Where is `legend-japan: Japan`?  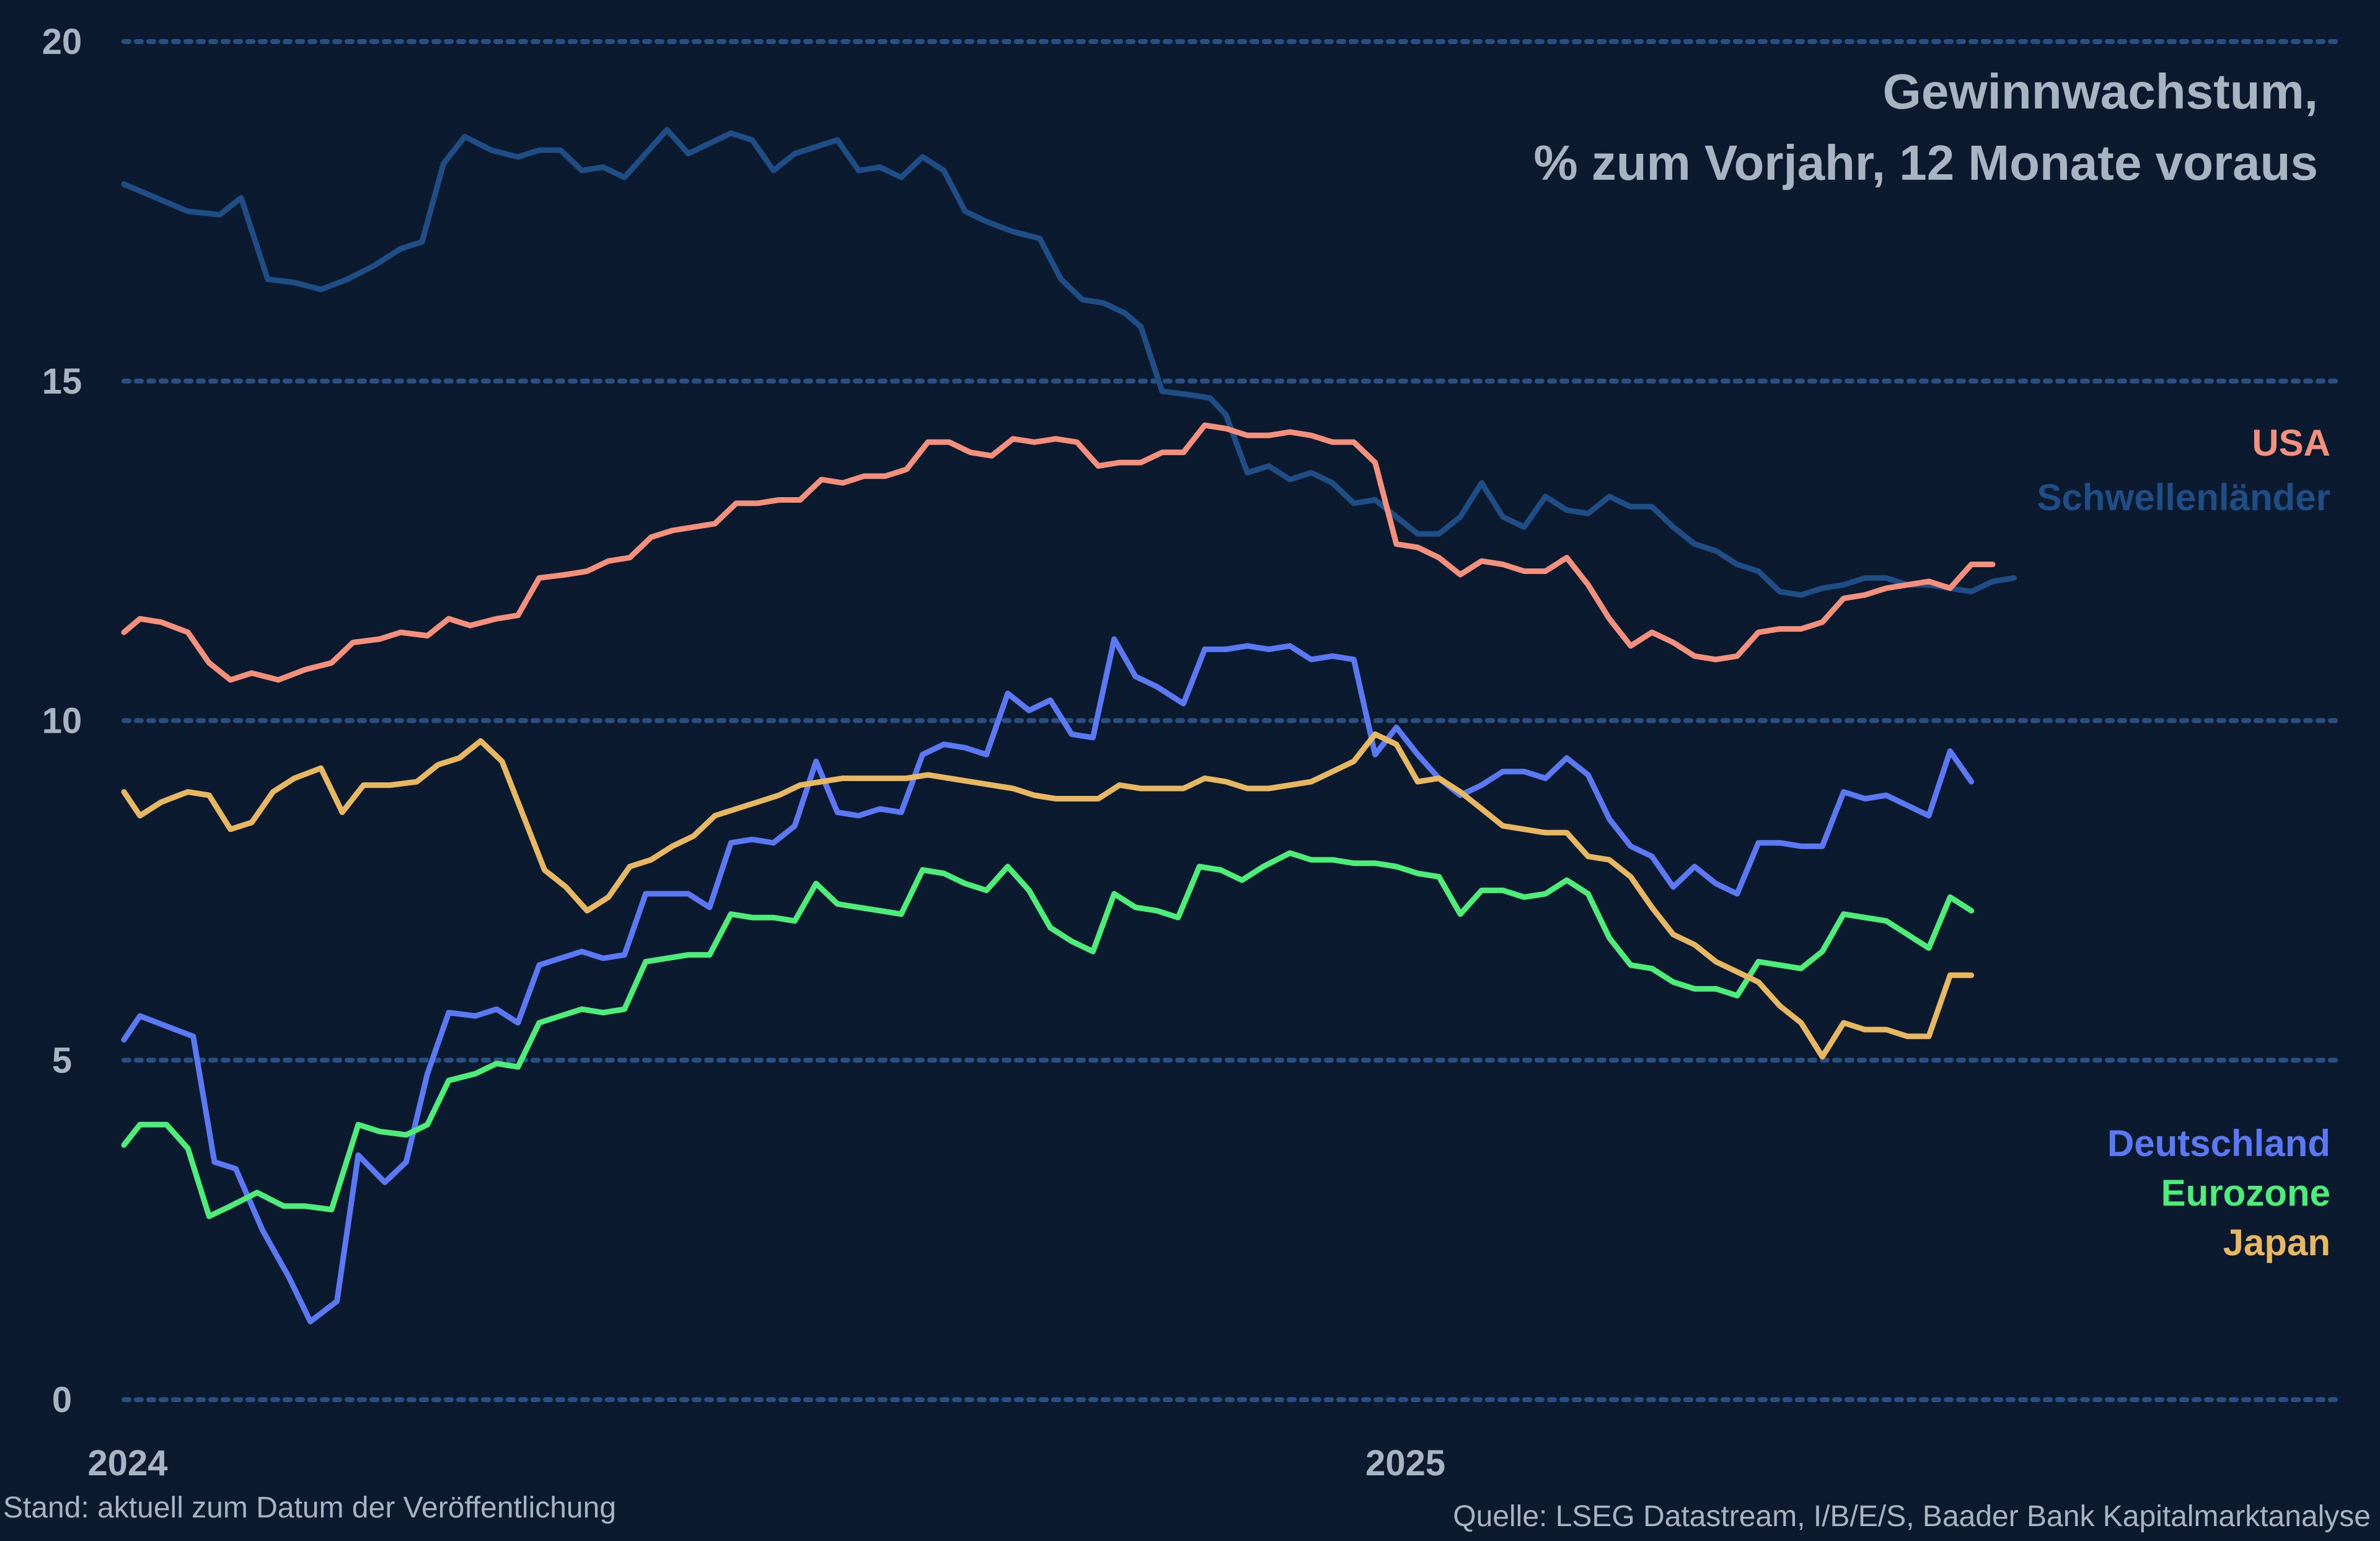
legend-japan: Japan is located at coordinates (2276, 1242).